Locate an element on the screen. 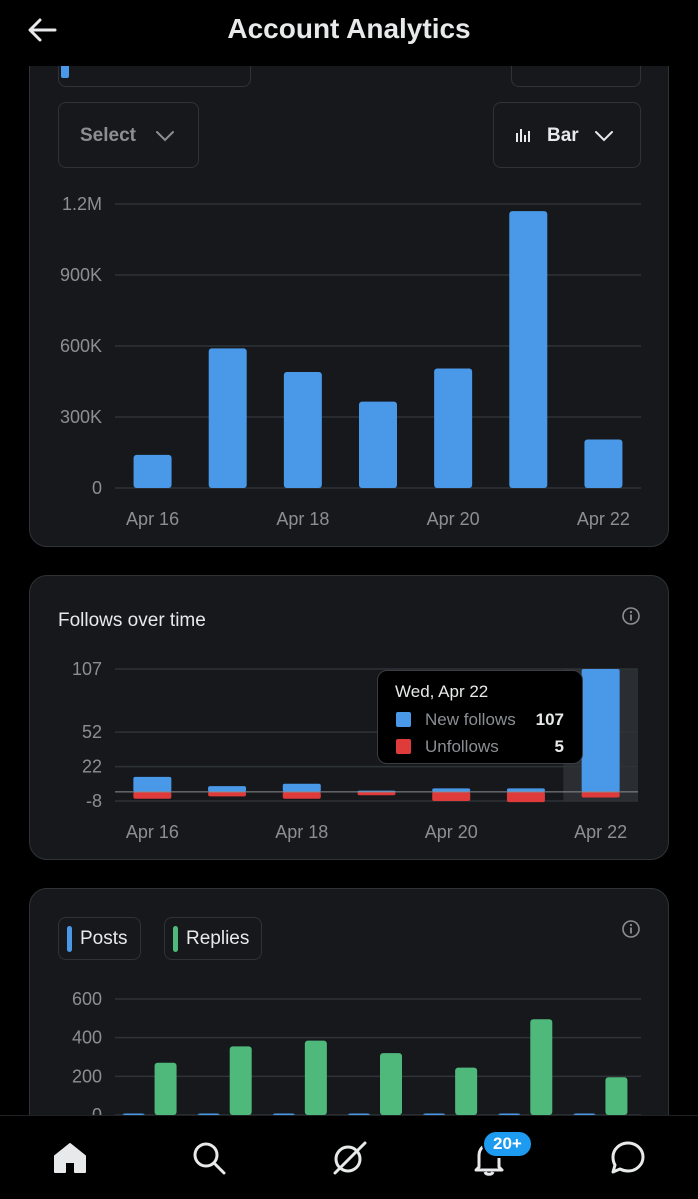 The height and width of the screenshot is (1199, 698). y-tick-label: 107 is located at coordinates (87, 669).